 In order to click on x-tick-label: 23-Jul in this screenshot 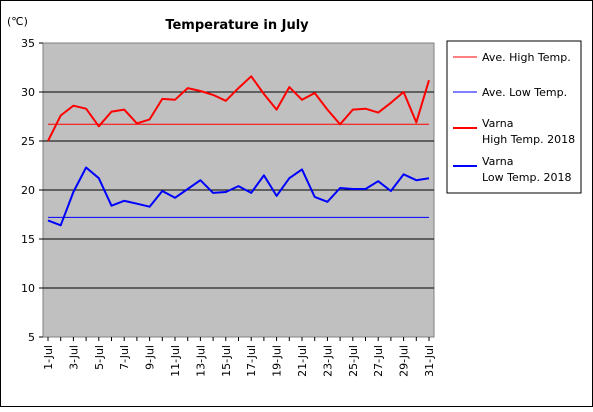, I will do `click(327, 361)`.